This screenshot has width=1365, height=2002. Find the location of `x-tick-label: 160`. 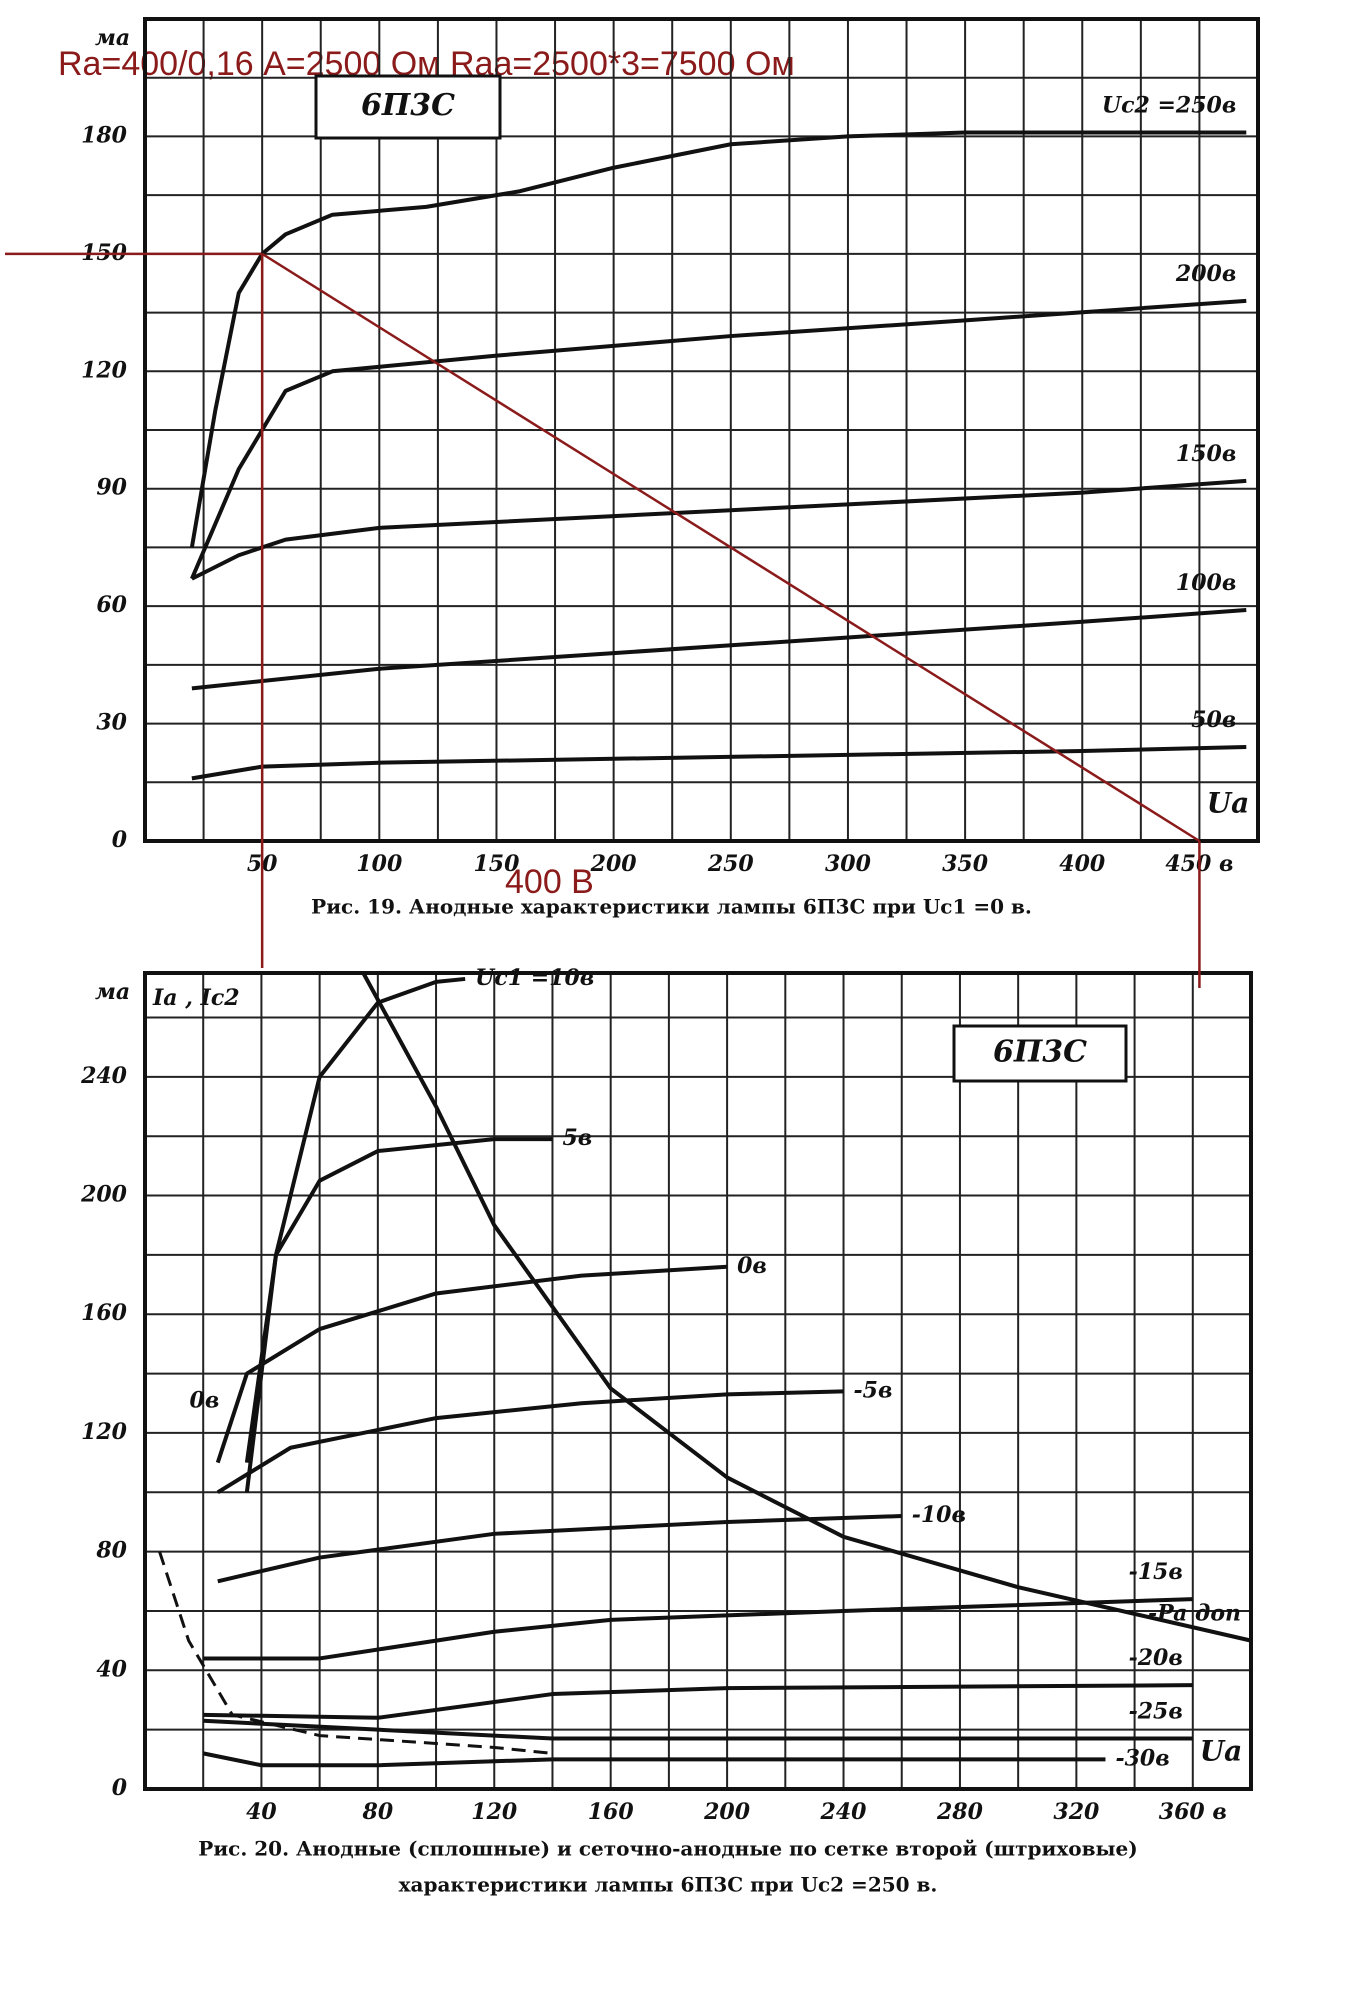

x-tick-label: 160 is located at coordinates (611, 1812).